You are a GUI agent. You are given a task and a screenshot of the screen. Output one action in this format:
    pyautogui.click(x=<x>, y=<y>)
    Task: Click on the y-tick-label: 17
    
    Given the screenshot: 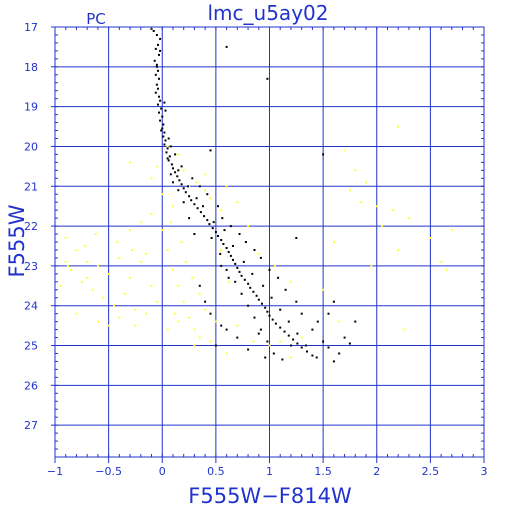 What is the action you would take?
    pyautogui.click(x=31, y=27)
    